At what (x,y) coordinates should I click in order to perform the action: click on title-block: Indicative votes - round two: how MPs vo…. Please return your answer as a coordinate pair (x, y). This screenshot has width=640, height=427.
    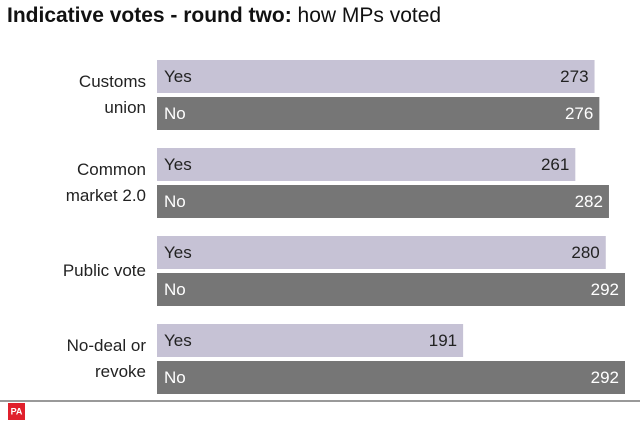
    Looking at the image, I should click on (224, 16).